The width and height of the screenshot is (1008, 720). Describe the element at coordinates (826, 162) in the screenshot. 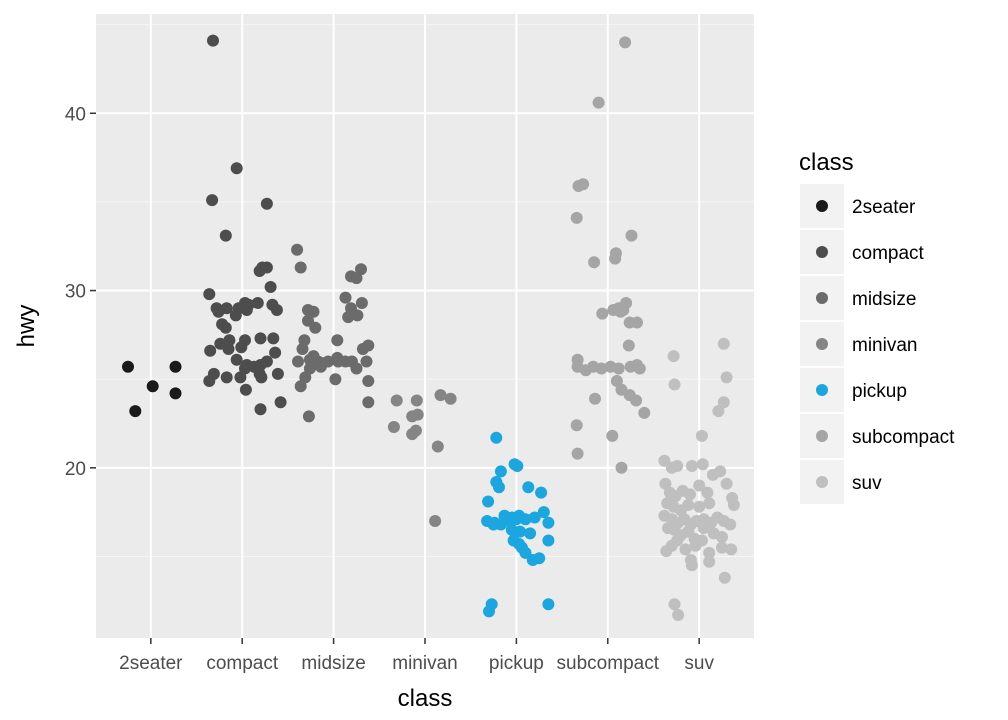

I see `legend-title: class` at that location.